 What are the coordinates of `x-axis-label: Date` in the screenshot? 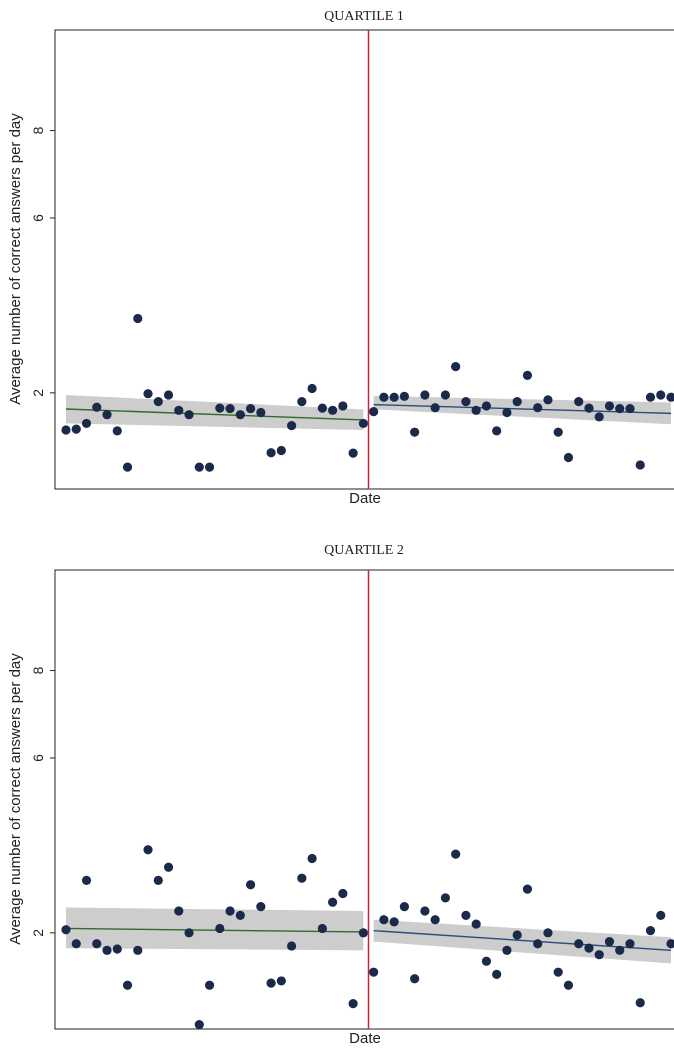 It's located at (365, 1038).